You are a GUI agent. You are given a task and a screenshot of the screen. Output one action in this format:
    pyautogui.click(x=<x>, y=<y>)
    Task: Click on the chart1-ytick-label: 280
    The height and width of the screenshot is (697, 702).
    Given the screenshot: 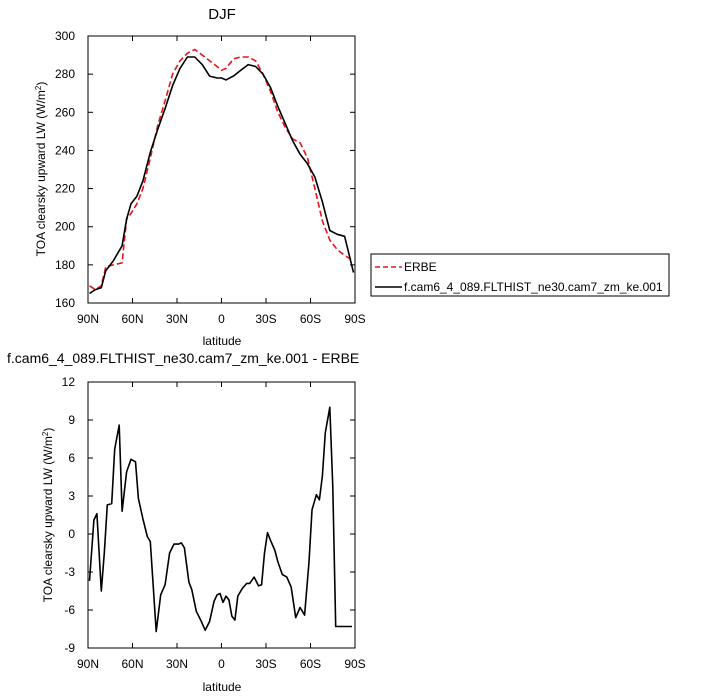 What is the action you would take?
    pyautogui.click(x=65, y=74)
    